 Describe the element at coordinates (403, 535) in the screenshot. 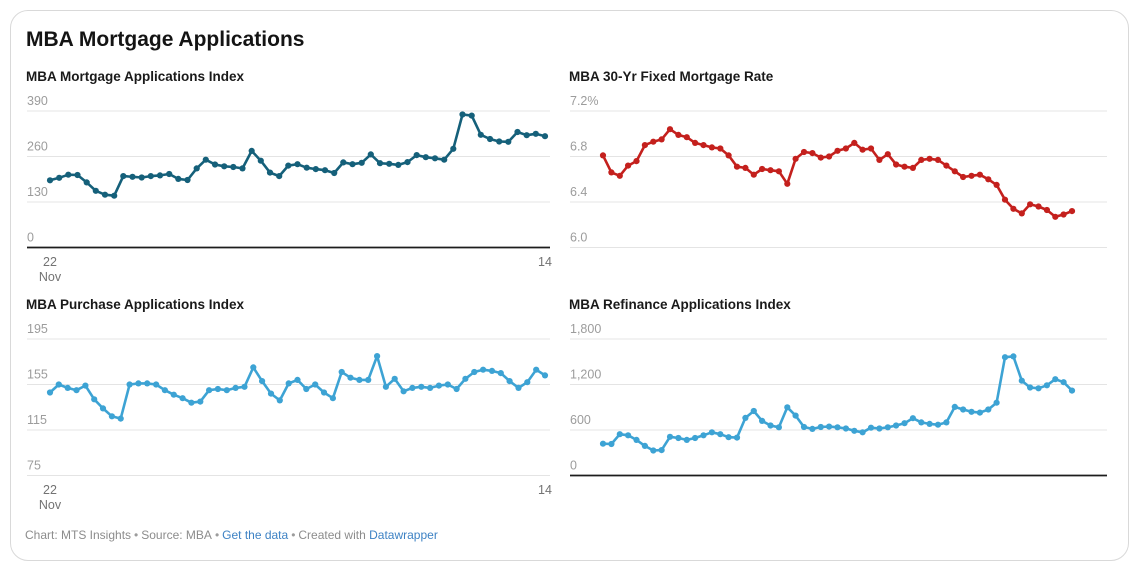

I see `datawrapper-link: Datawrapper` at that location.